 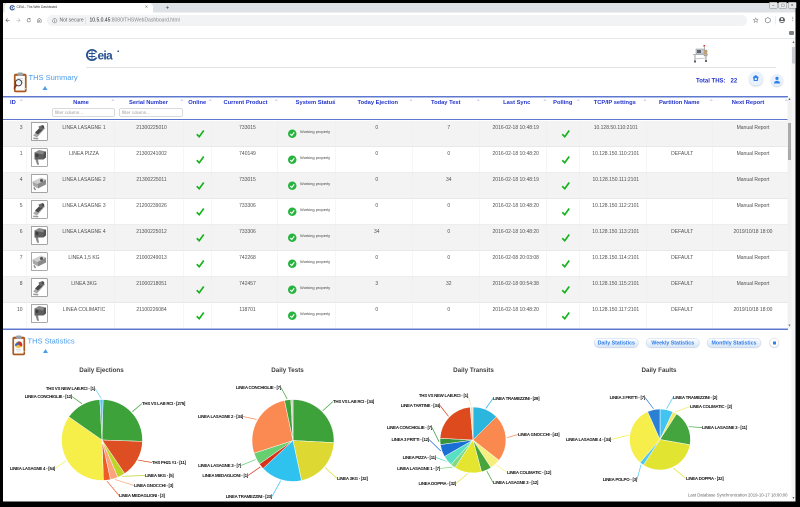 I want to click on svg-text: eia, so click(x=106, y=55).